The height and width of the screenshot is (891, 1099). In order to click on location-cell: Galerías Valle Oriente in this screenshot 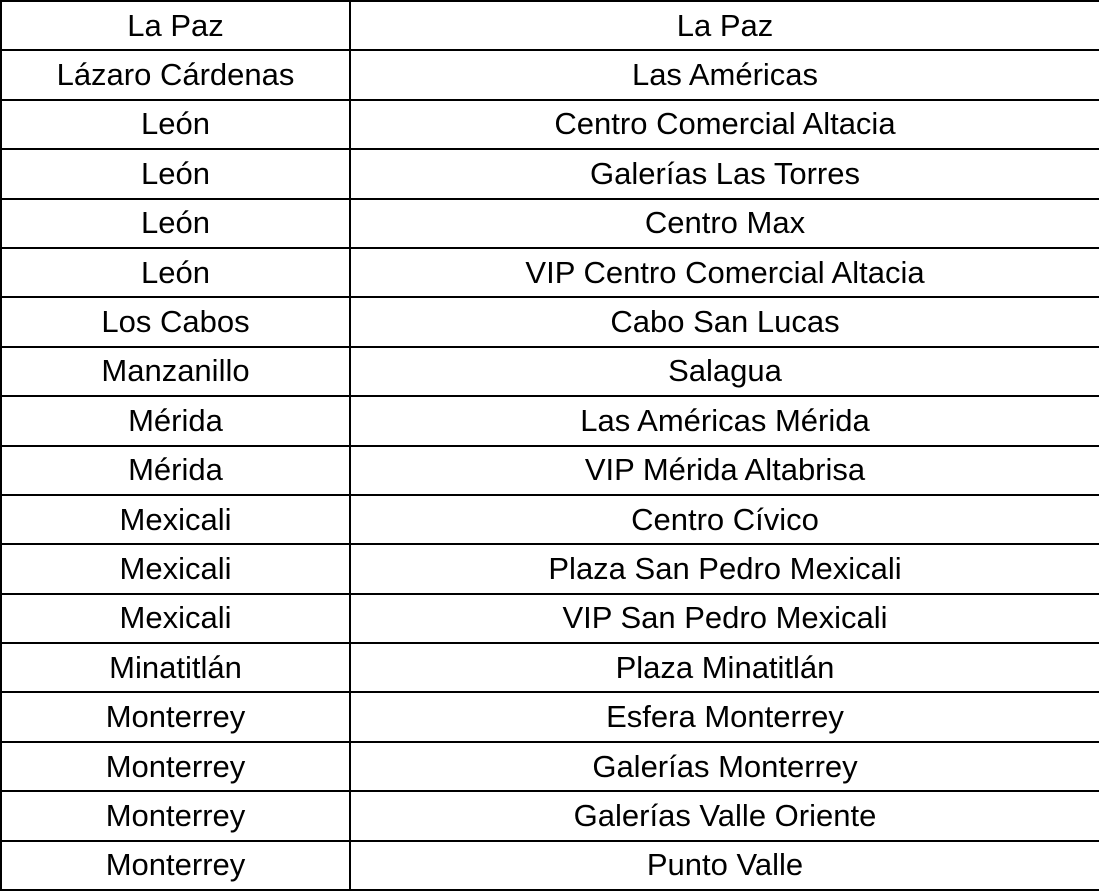, I will do `click(724, 816)`.